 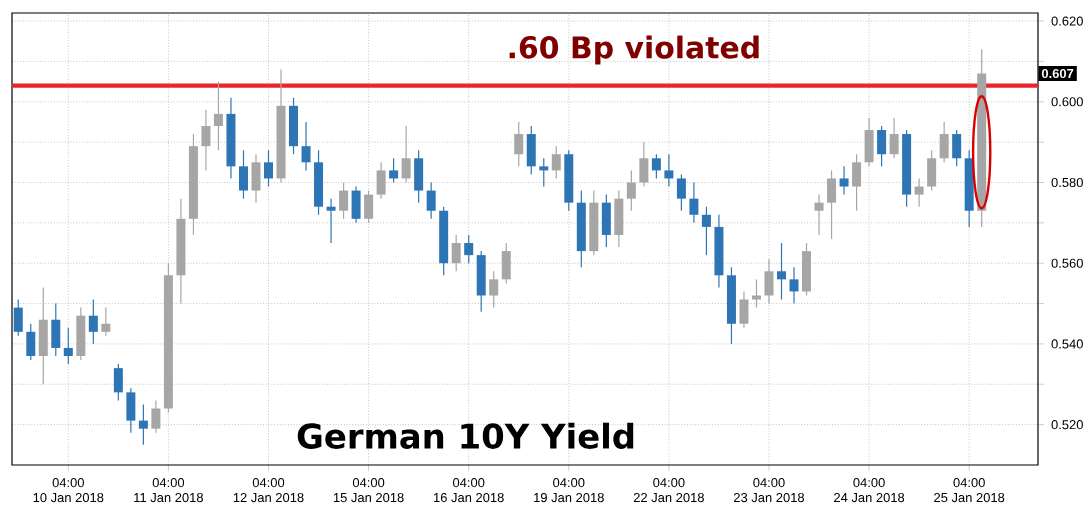 What do you see at coordinates (469, 490) in the screenshot?
I see `x-tick-label: 04:00 16 Jan 2018` at bounding box center [469, 490].